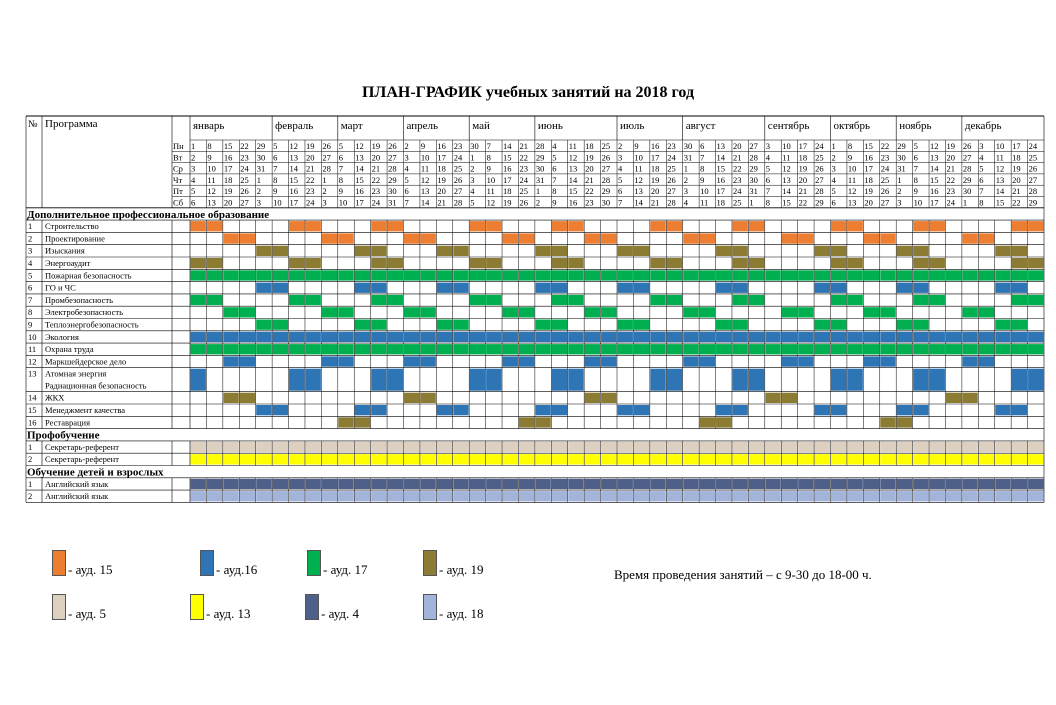 This screenshot has width=1056, height=705. What do you see at coordinates (550, 126) in the screenshot?
I see `month-header: июнь` at bounding box center [550, 126].